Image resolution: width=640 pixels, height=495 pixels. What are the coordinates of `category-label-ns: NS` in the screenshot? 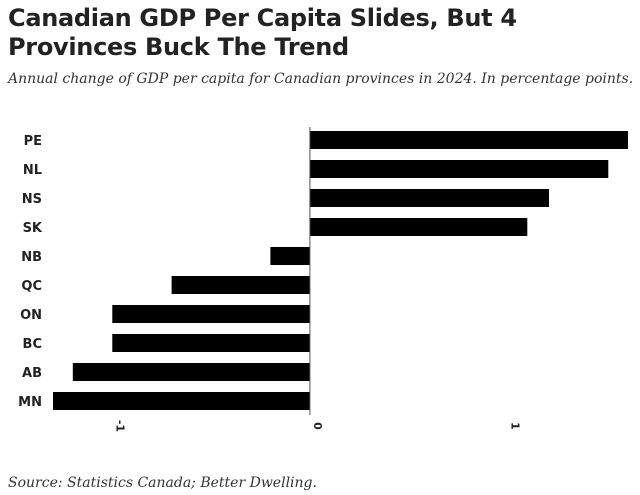 It's located at (32, 199).